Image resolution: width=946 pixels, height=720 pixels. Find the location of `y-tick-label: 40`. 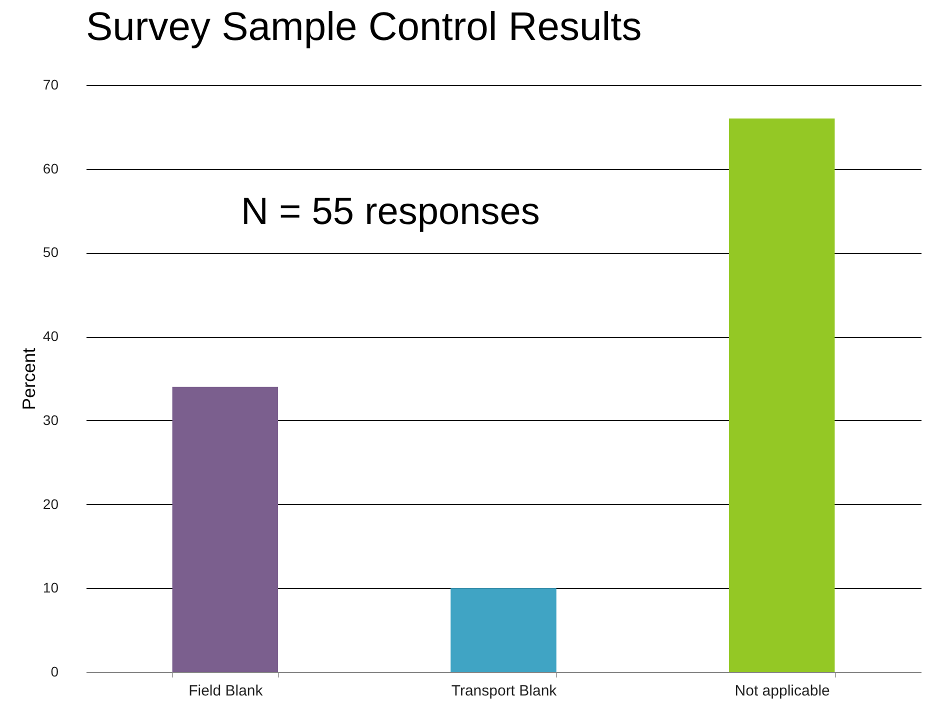

y-tick-label: 40 is located at coordinates (50, 336).